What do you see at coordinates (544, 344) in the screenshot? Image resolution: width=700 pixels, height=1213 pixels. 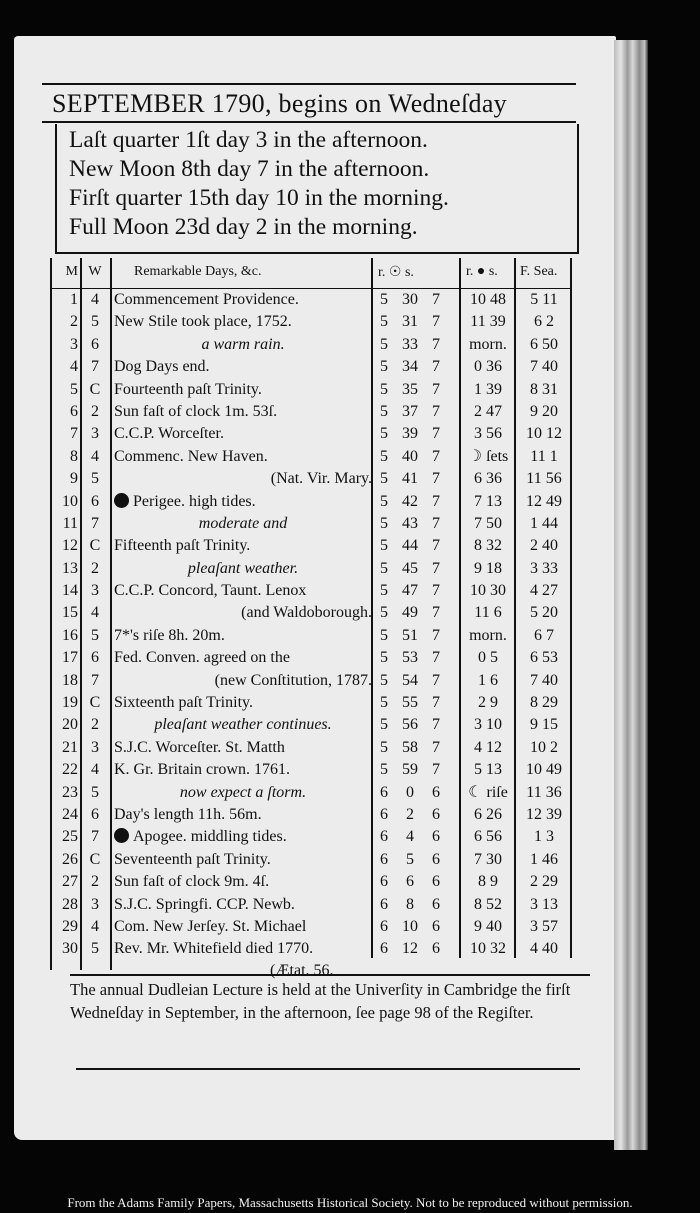 I see `full-sea-time: 6 50` at bounding box center [544, 344].